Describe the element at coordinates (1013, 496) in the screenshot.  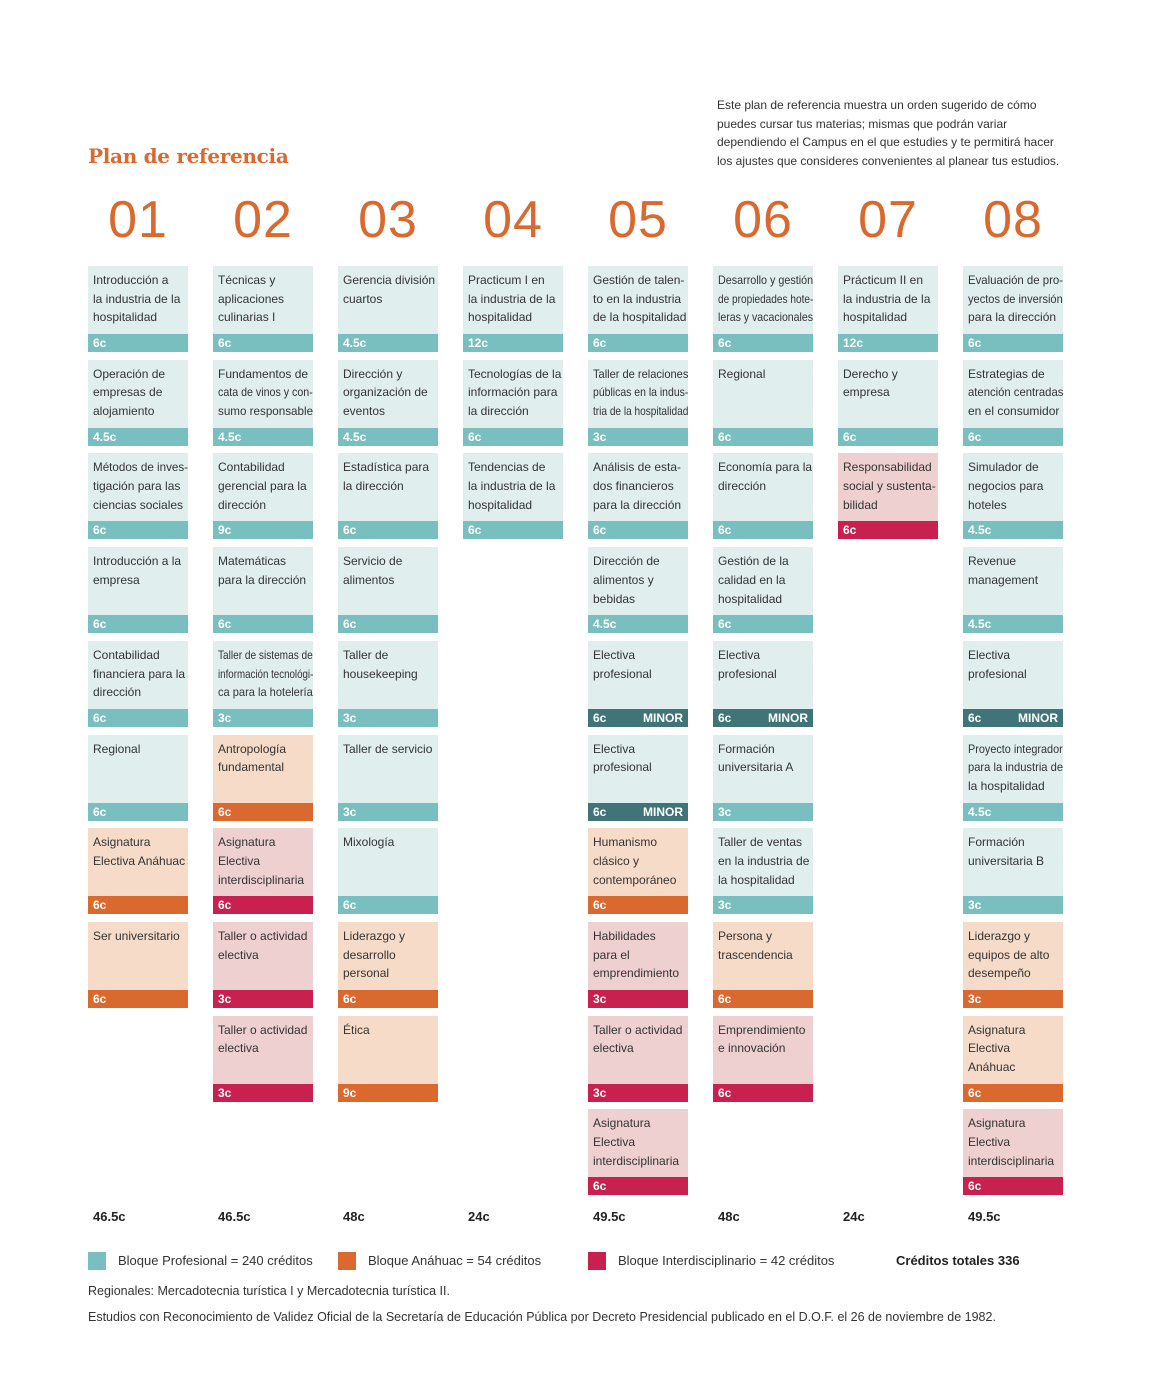
I see `course-card: Simulador de negocios para hoteles 4.5c` at that location.